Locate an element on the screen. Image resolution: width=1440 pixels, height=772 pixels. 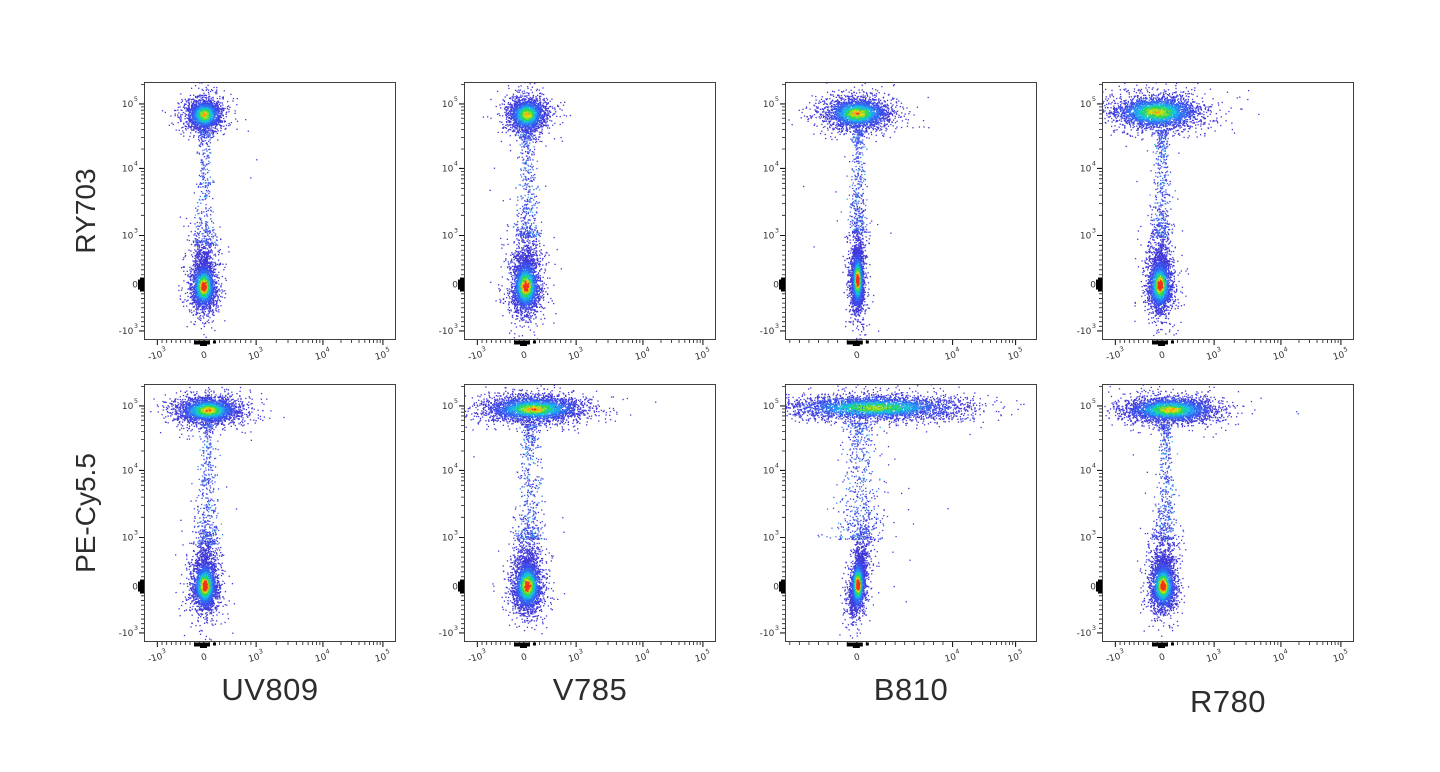
plot-pe-cy5-5-uv809 is located at coordinates (254, 525).